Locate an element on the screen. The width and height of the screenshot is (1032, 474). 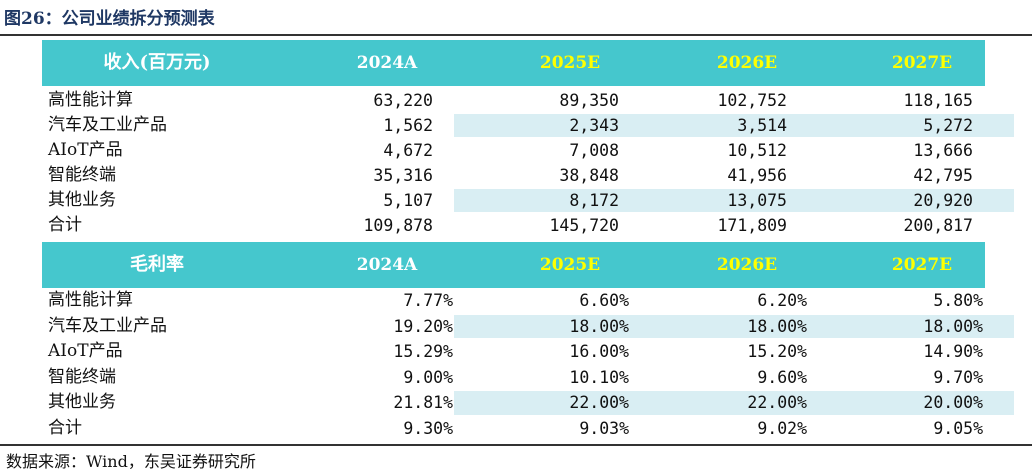
value-cell: 7.77% is located at coordinates (428, 300).